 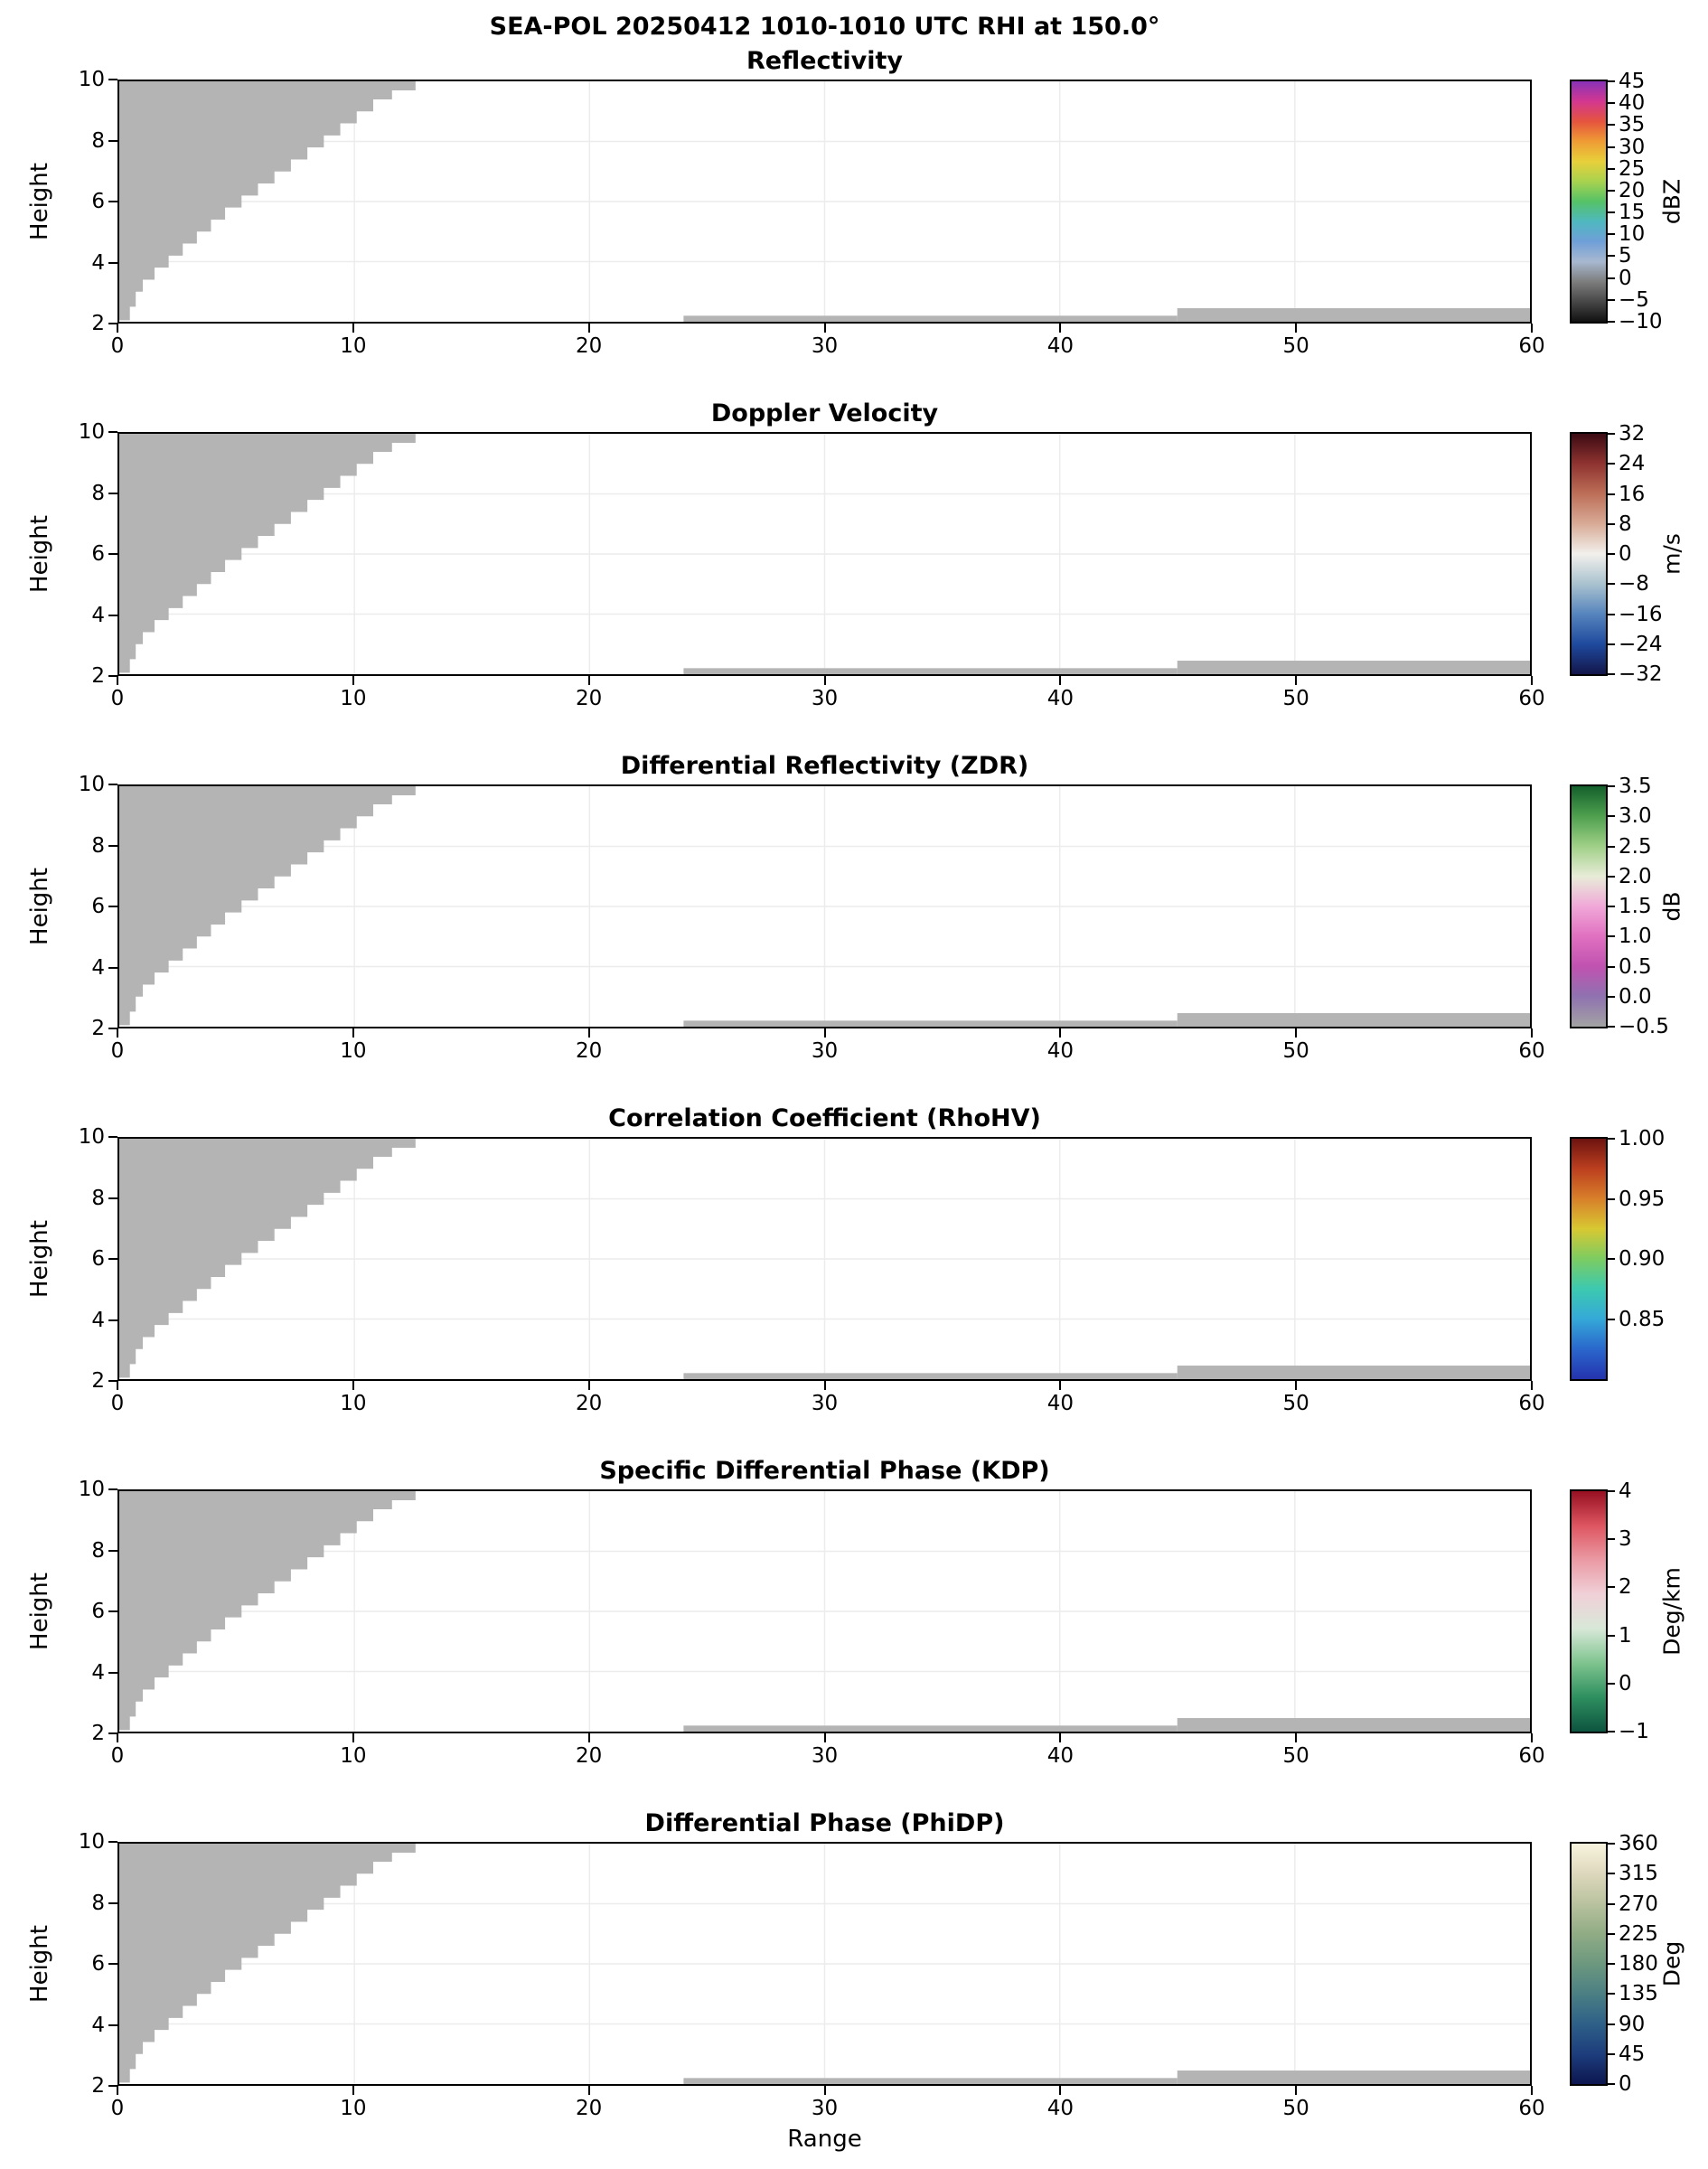 What do you see at coordinates (1638, 1844) in the screenshot?
I see `colorbar-tick-label: 360` at bounding box center [1638, 1844].